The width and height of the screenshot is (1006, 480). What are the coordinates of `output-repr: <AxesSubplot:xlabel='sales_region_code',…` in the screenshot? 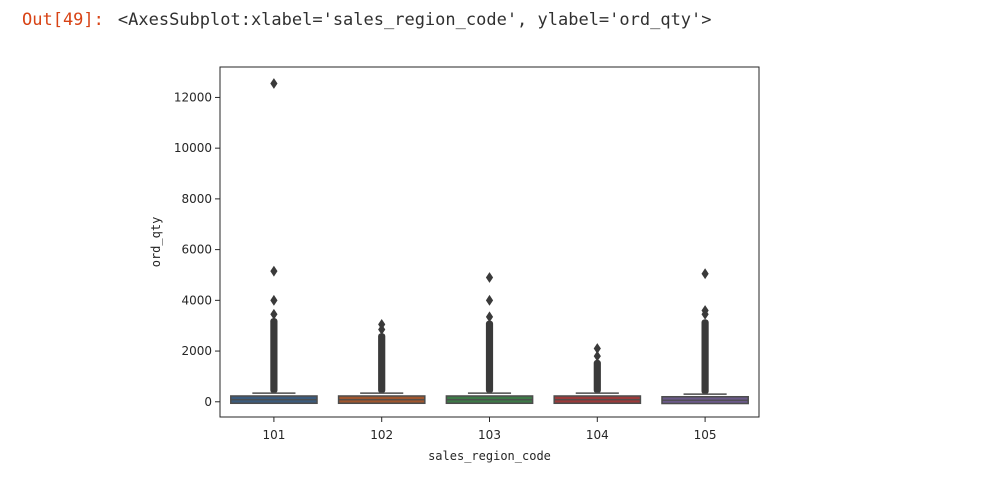 It's located at (414, 20).